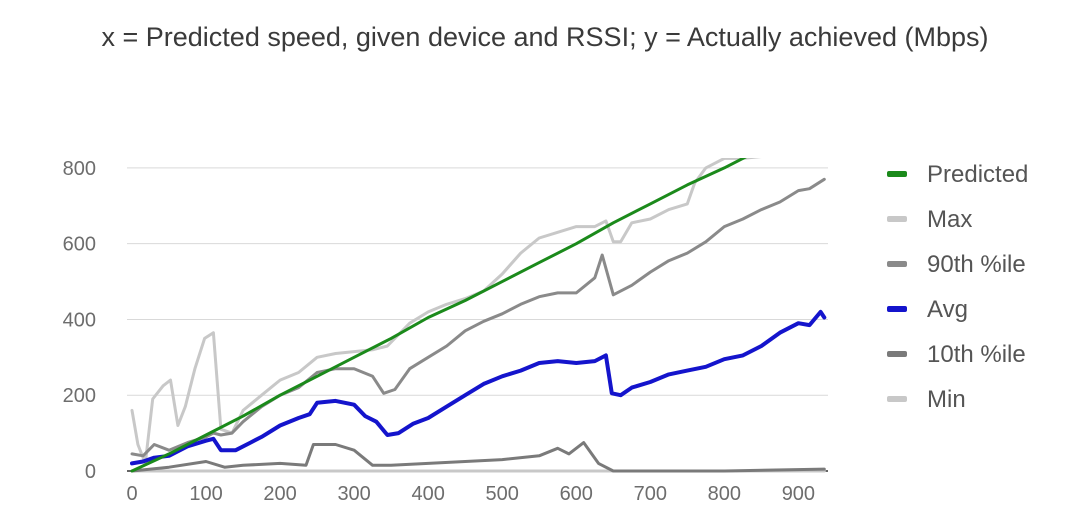 Image resolution: width=1066 pixels, height=530 pixels. I want to click on series-line-10th-ile, so click(478, 457).